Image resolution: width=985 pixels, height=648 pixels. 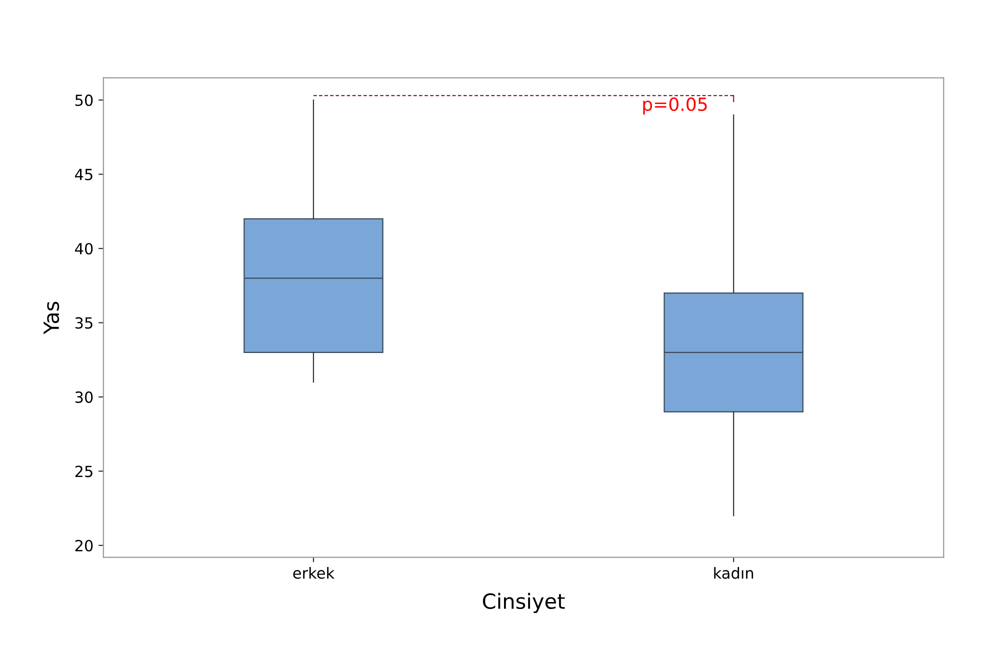 I want to click on y-tick-label: 35, so click(x=83, y=323).